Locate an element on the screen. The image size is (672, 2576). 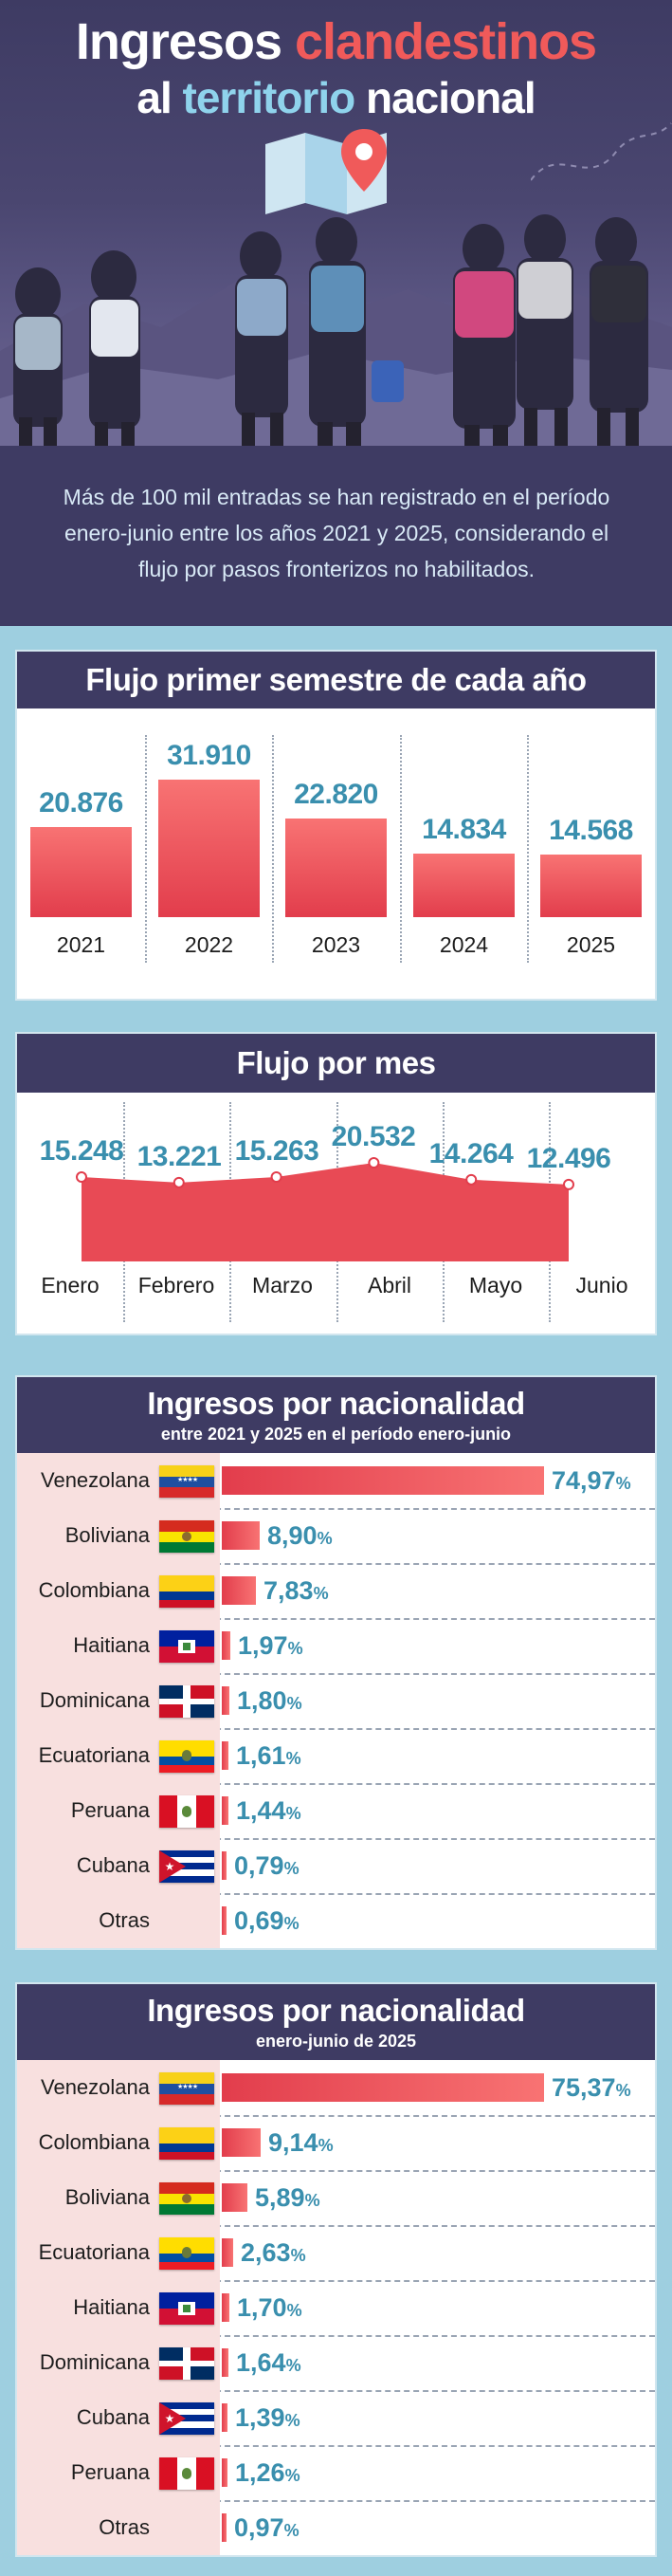
bar-value-label: 8,90% is located at coordinates (300, 1535).